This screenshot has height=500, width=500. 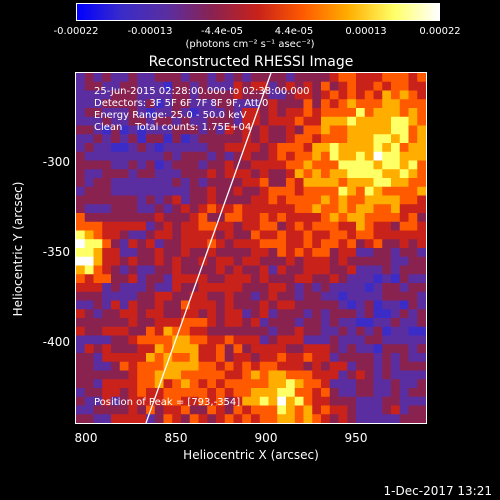 I want to click on colorbar-tick: -0.00022, so click(x=76, y=31).